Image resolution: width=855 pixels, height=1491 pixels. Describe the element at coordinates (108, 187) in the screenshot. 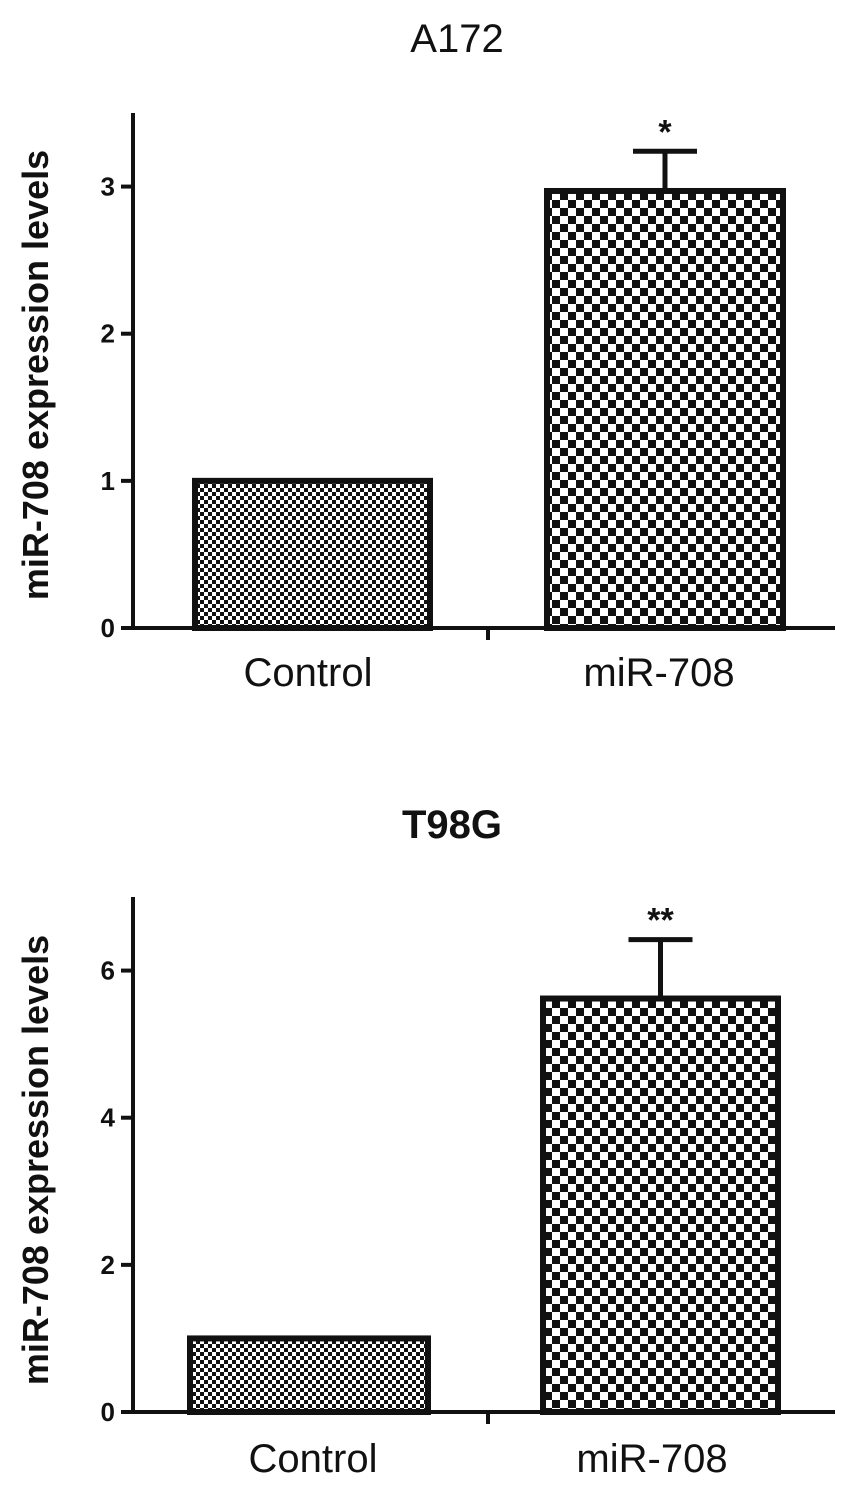

I see `y-tick-label: 3` at that location.